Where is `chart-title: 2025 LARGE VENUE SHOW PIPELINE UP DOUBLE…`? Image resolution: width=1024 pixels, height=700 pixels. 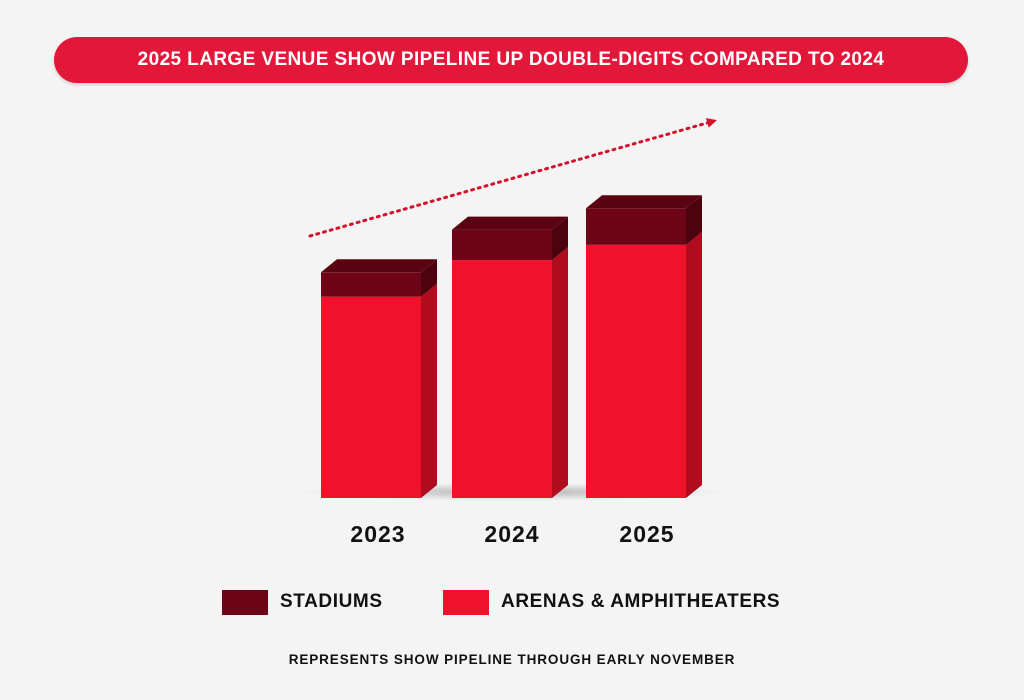 chart-title: 2025 LARGE VENUE SHOW PIPELINE UP DOUBLE… is located at coordinates (511, 59).